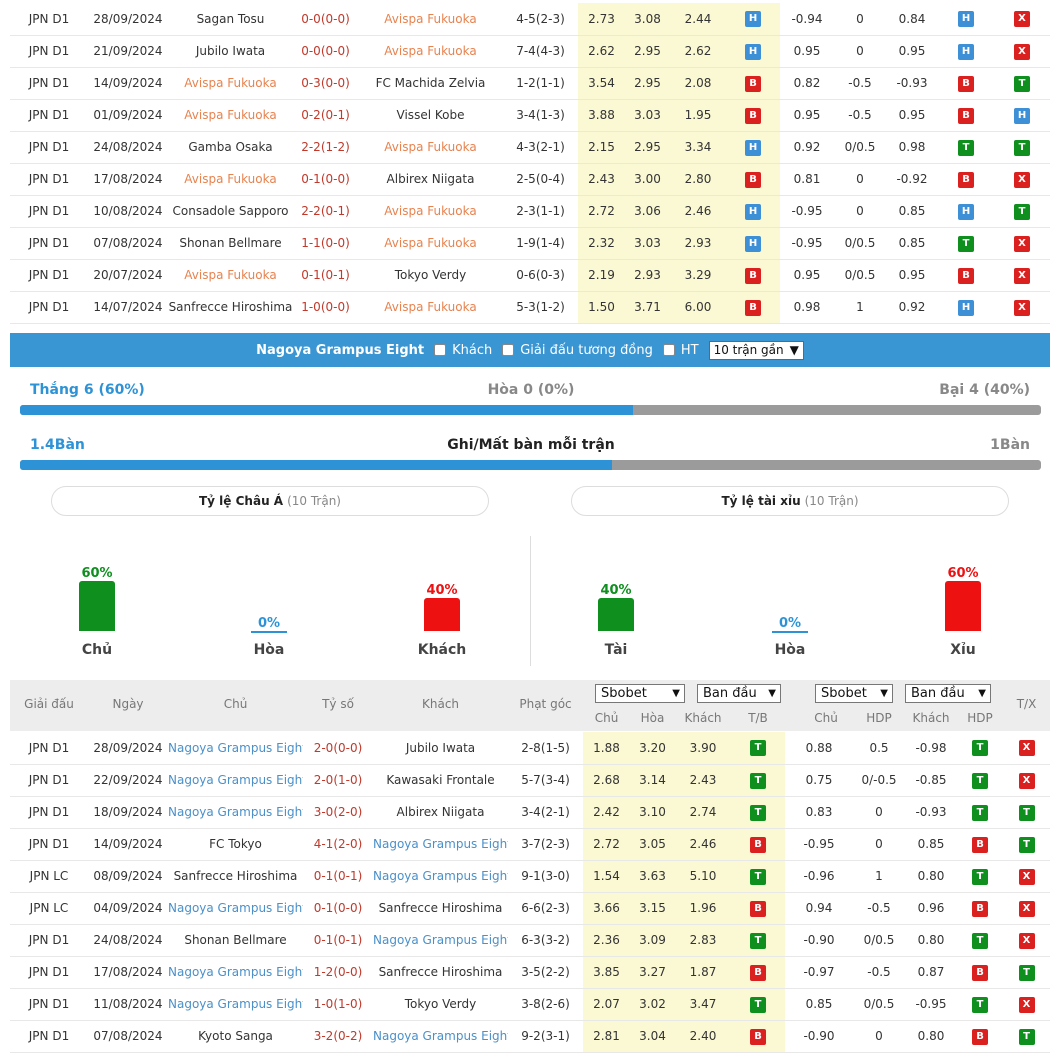  Describe the element at coordinates (980, 1036) in the screenshot. I see `hdp-result-badge: B` at that location.